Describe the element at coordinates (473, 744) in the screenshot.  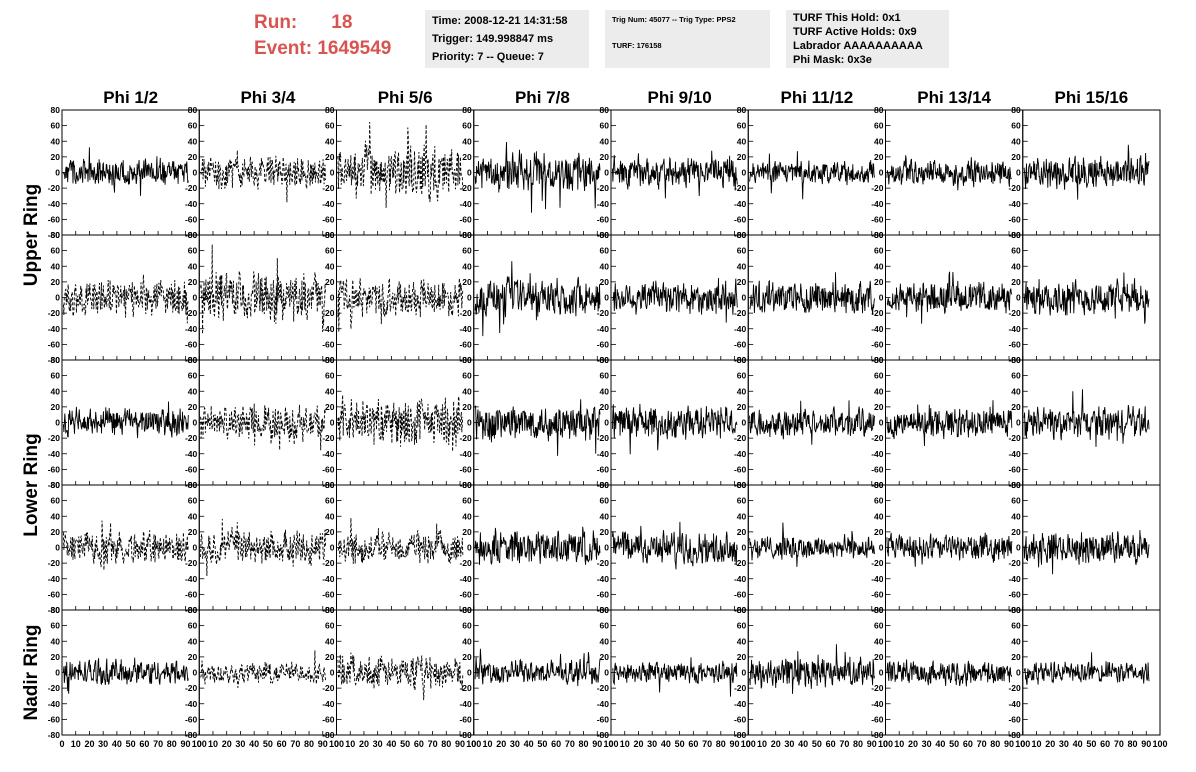
I see `x-tick-label: 100` at that location.